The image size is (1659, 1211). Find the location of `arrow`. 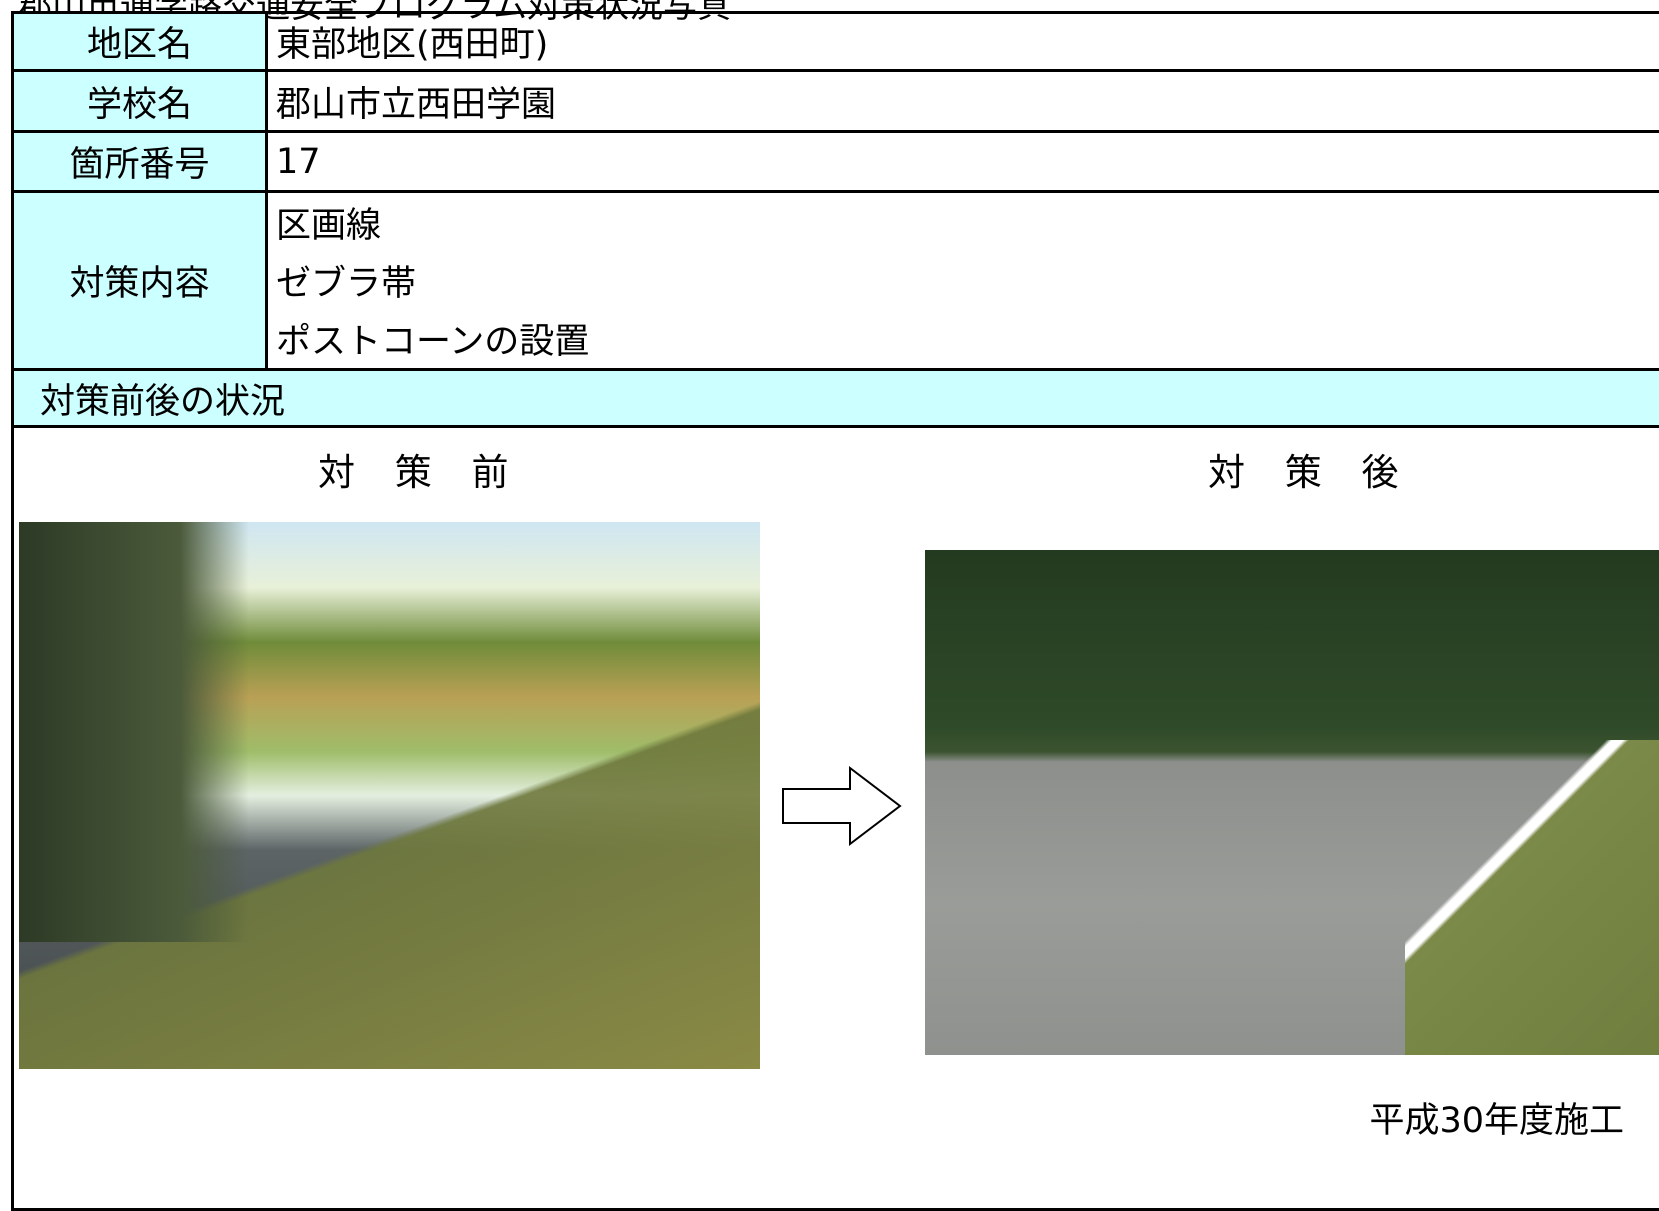

arrow is located at coordinates (842, 806).